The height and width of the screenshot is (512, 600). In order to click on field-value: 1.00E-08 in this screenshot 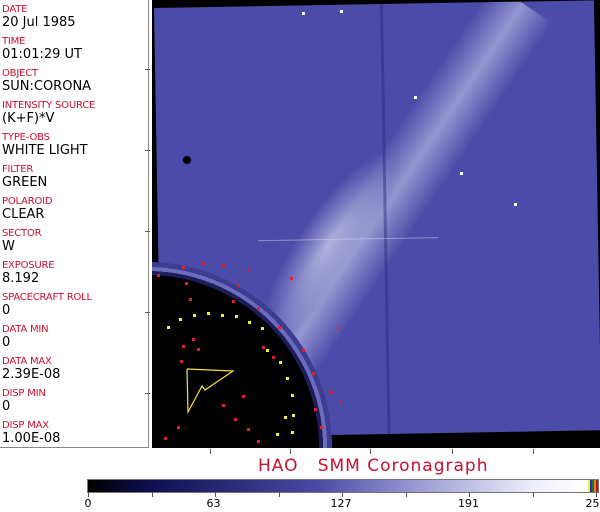, I will do `click(31, 438)`.